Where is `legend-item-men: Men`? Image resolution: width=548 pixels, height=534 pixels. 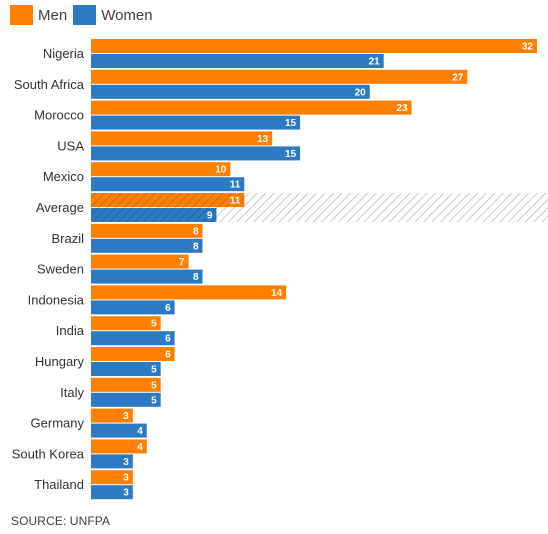 legend-item-men: Men is located at coordinates (38, 15).